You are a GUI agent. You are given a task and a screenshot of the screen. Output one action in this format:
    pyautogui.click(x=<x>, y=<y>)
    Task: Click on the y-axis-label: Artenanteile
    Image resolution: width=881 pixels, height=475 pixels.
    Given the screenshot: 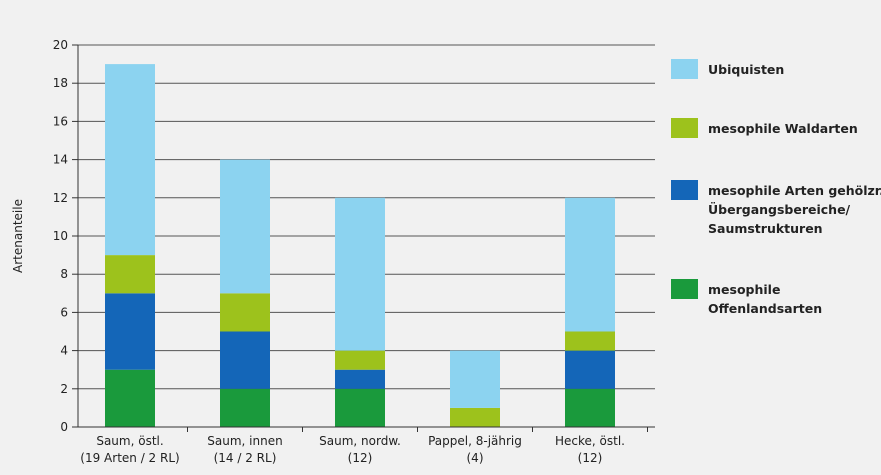 What is the action you would take?
    pyautogui.click(x=18, y=236)
    